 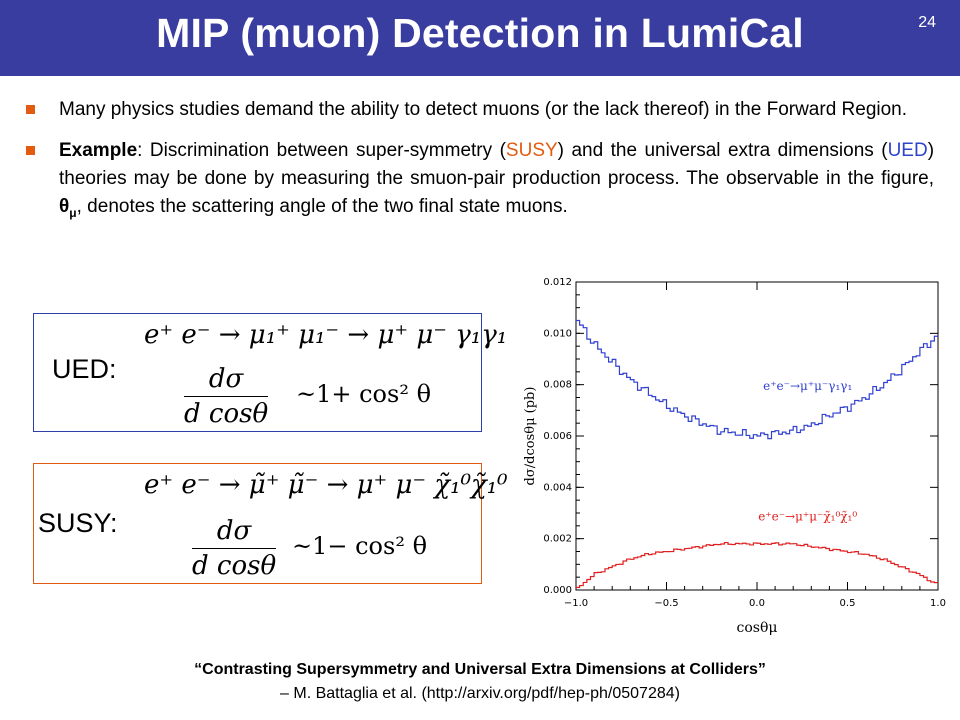 I want to click on ued-reaction: e⁺ e⁻ → μ₁⁺ μ₁⁻ → μ⁺ μ⁻ γ₁γ₁, so click(x=326, y=335).